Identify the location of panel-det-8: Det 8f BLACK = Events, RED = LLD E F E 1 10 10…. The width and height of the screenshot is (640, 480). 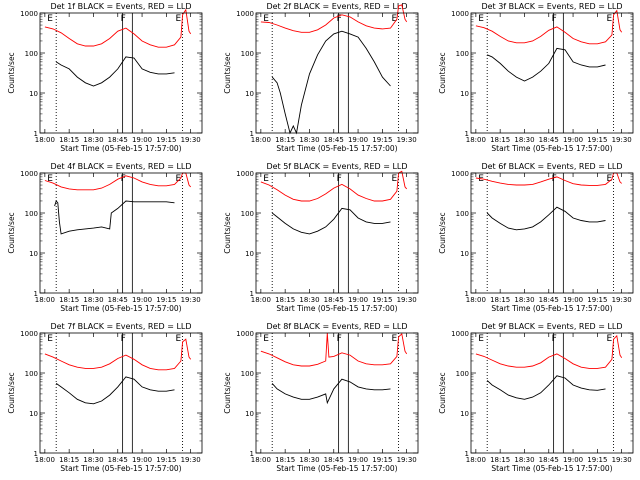
(321, 397).